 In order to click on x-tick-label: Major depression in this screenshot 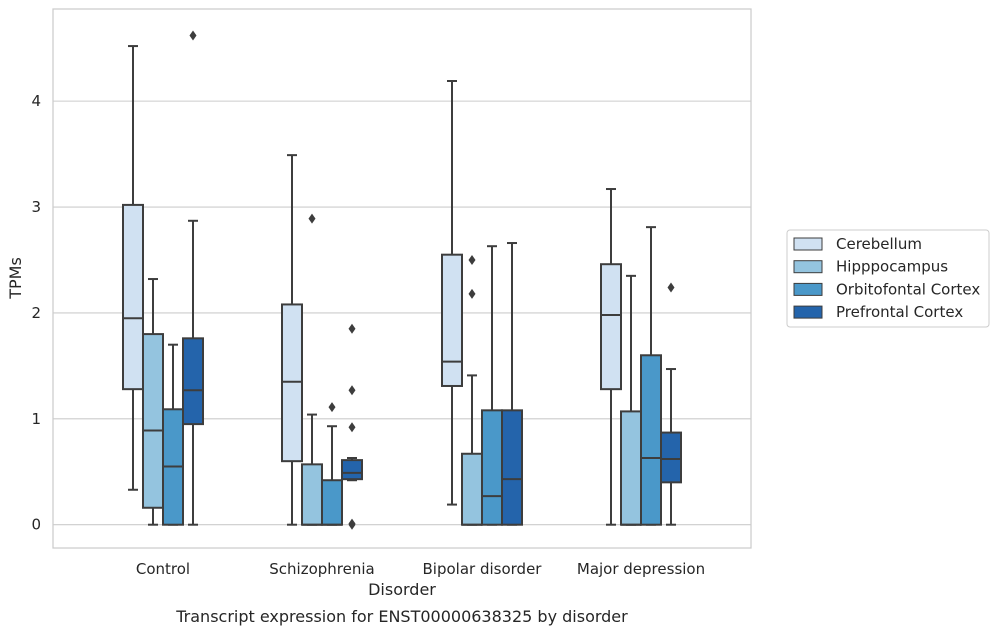, I will do `click(641, 569)`.